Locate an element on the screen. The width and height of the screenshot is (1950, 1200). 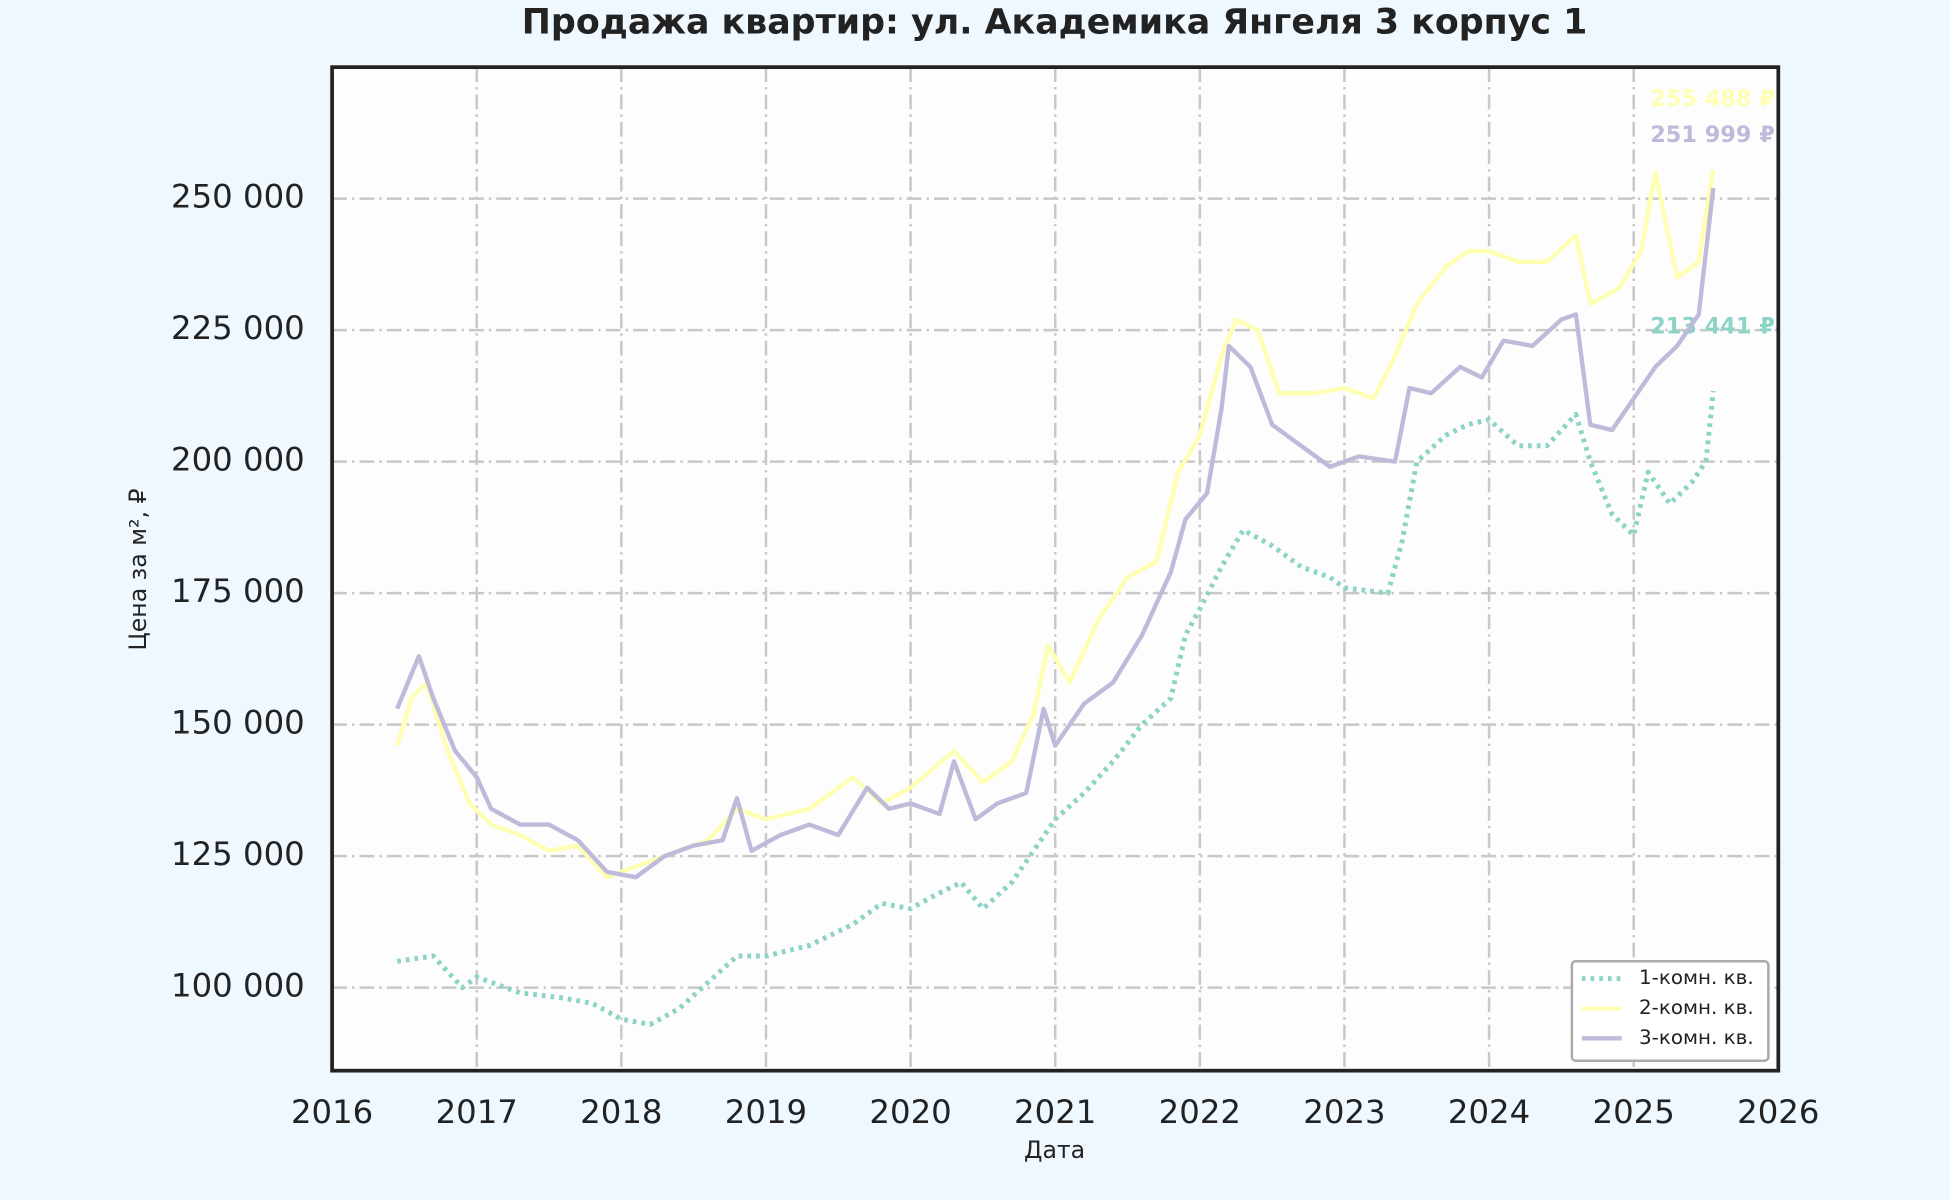
legend-label: 1-комн. кв. is located at coordinates (1696, 977).